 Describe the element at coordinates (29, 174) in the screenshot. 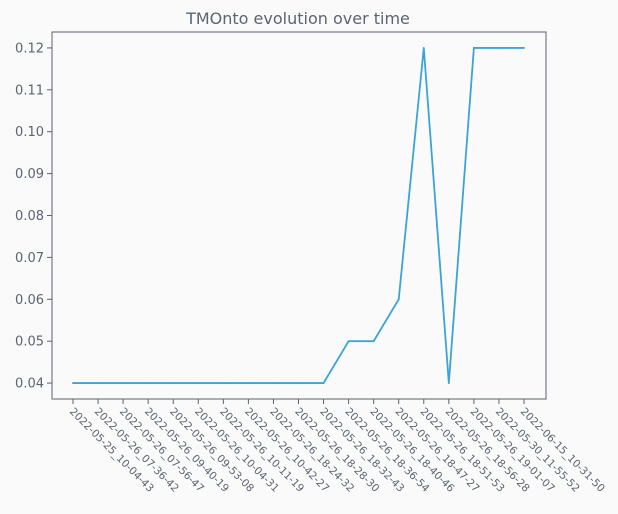

I see `y-tick-label: 0.09` at that location.